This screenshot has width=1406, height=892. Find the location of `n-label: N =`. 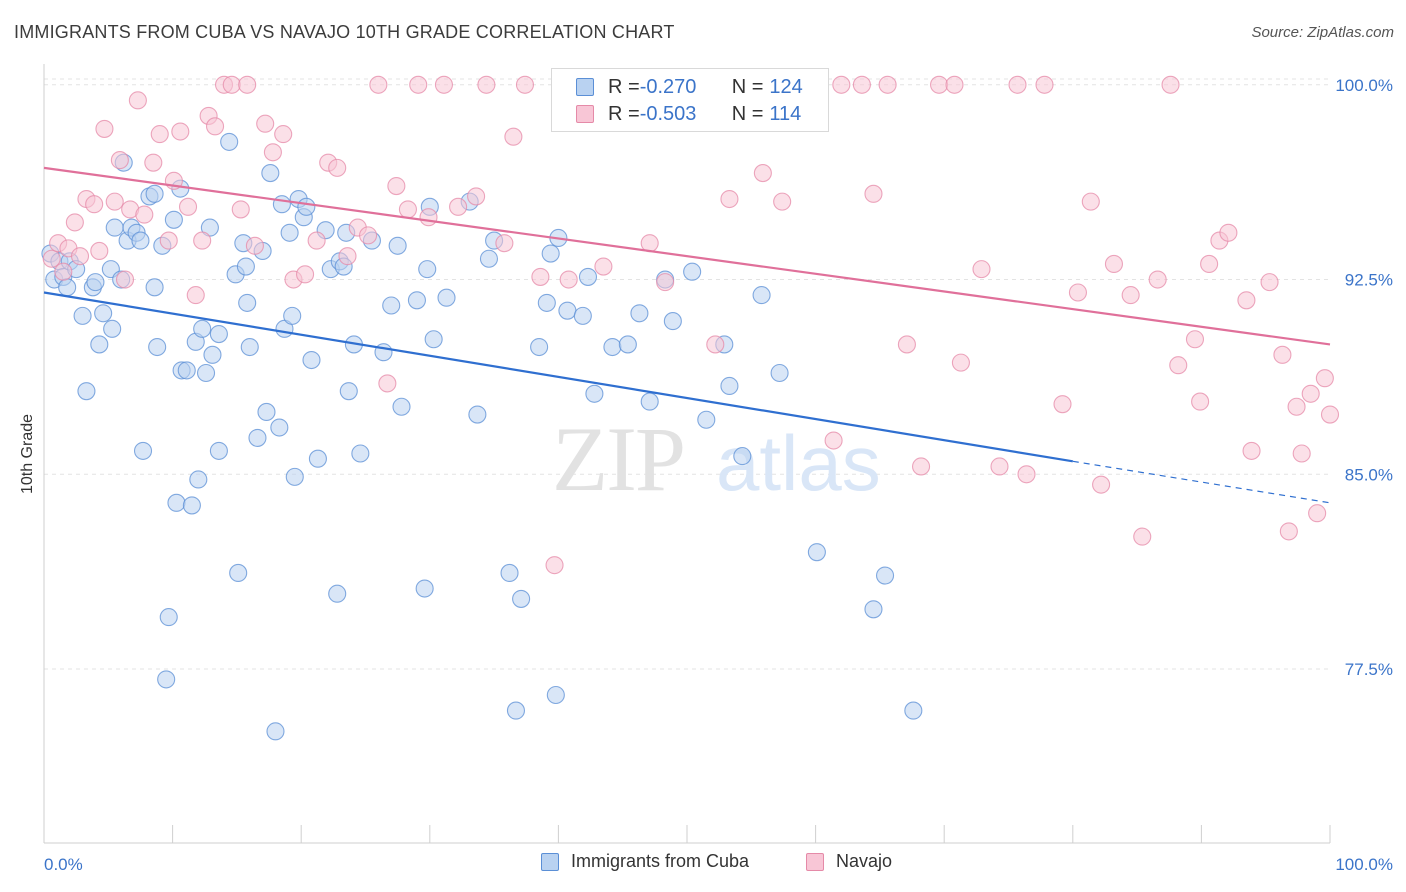

n-label: N = is located at coordinates (747, 113).